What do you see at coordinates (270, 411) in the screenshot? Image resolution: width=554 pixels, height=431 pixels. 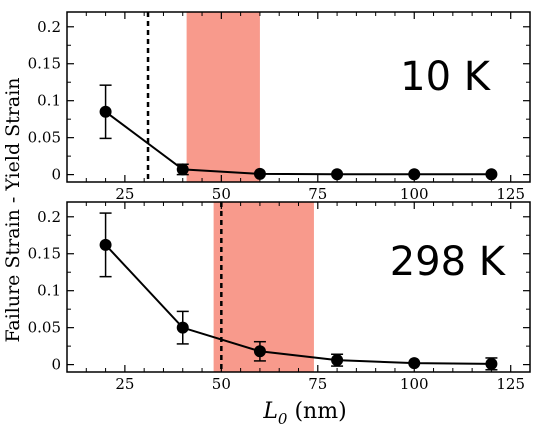 I see `x-axis-symbol: L` at bounding box center [270, 411].